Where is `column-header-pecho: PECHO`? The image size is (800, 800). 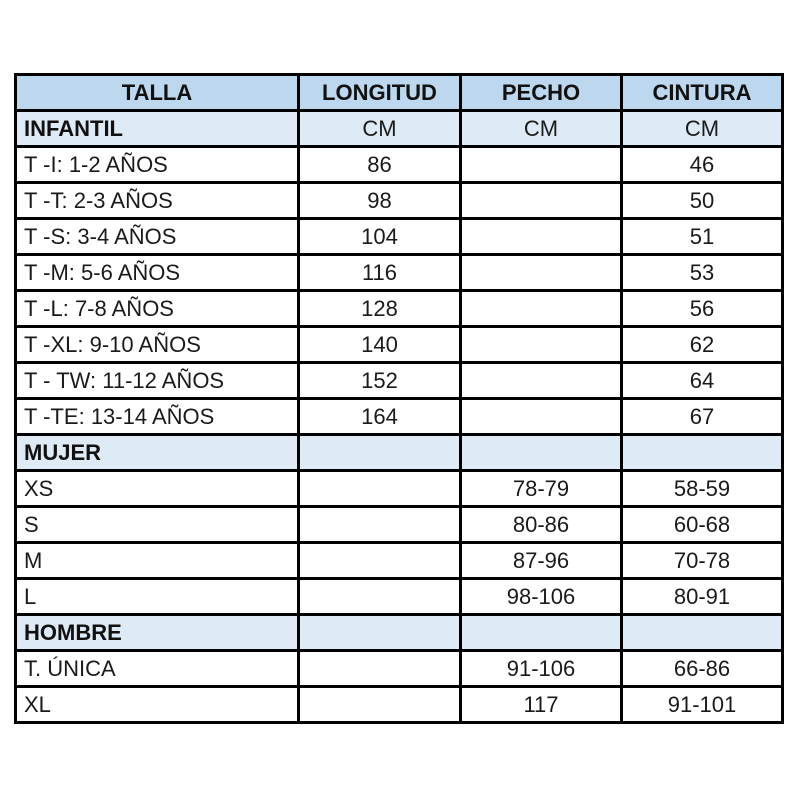 column-header-pecho: PECHO is located at coordinates (541, 92).